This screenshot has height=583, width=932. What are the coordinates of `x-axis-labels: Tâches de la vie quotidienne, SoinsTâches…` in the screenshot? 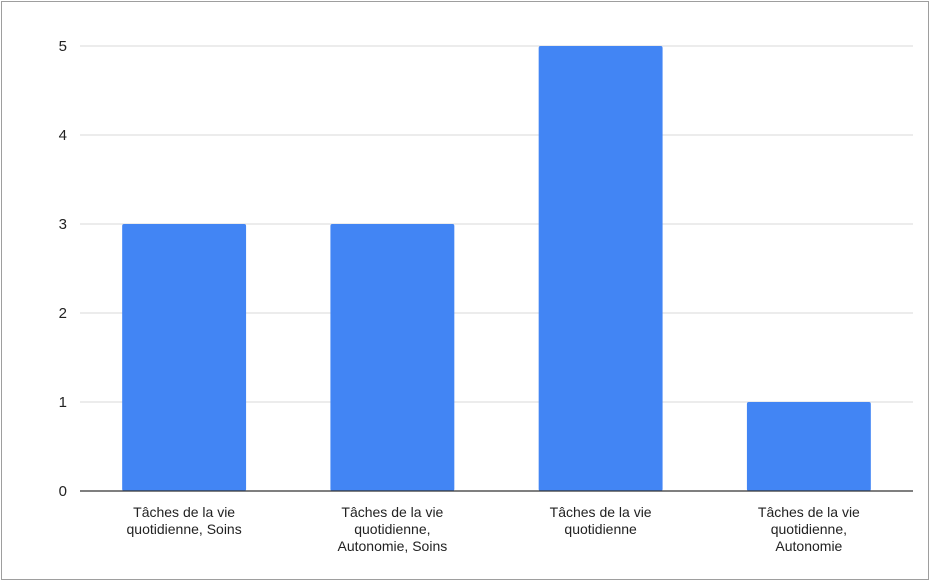 It's located at (494, 529).